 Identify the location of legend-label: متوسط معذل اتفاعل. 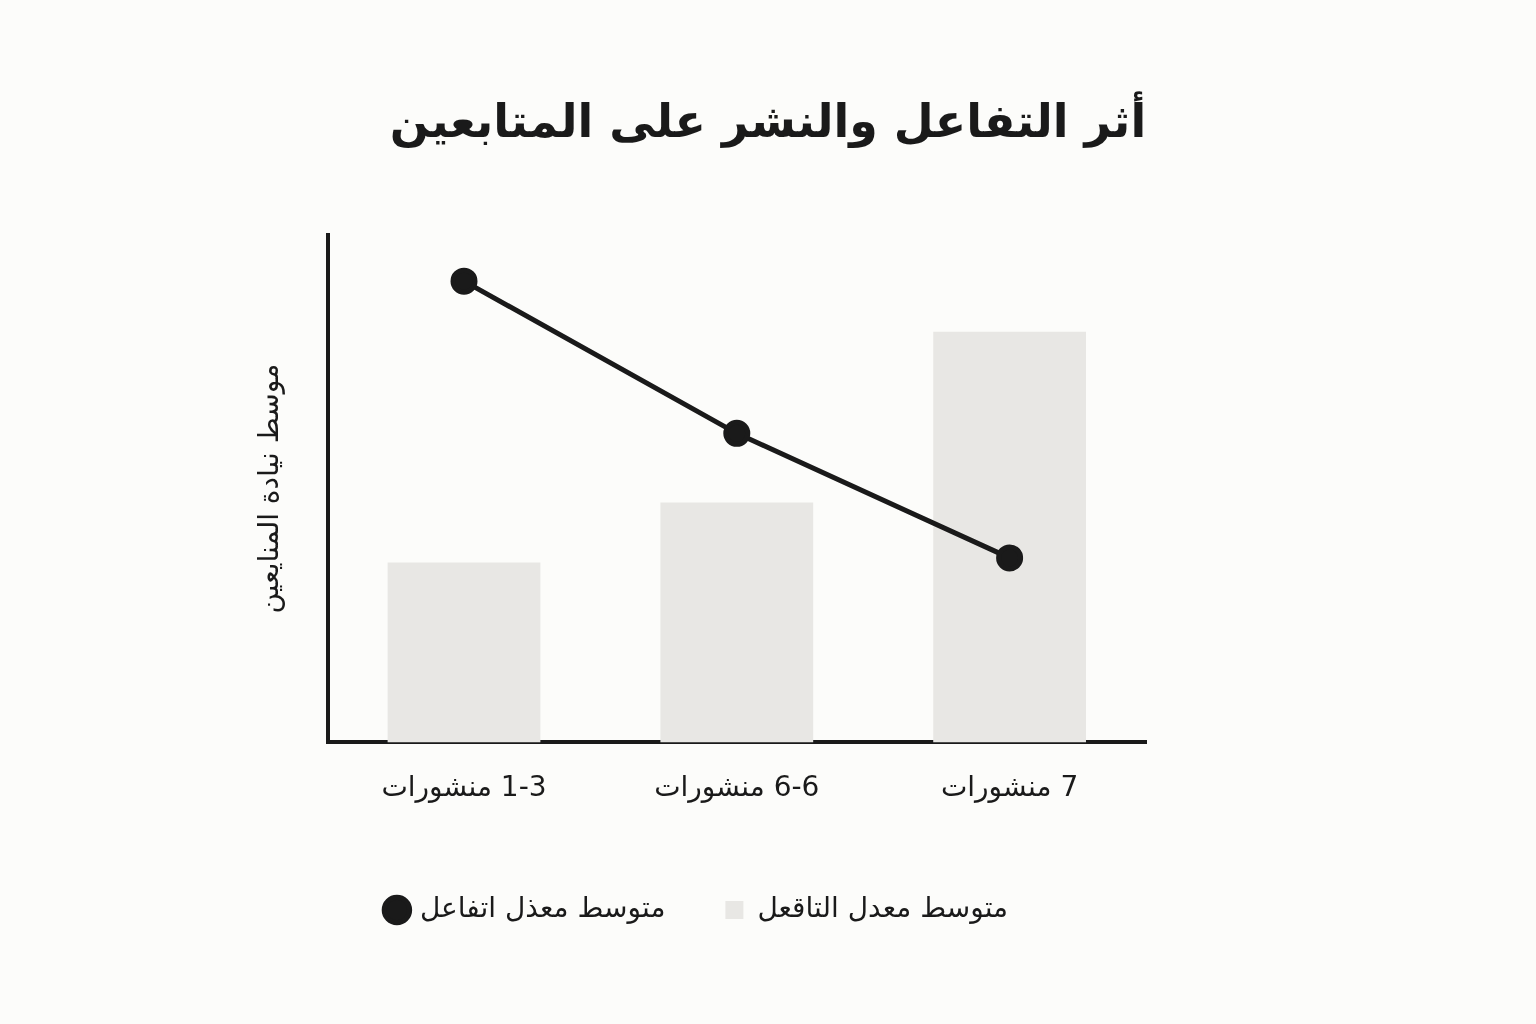
(542, 908).